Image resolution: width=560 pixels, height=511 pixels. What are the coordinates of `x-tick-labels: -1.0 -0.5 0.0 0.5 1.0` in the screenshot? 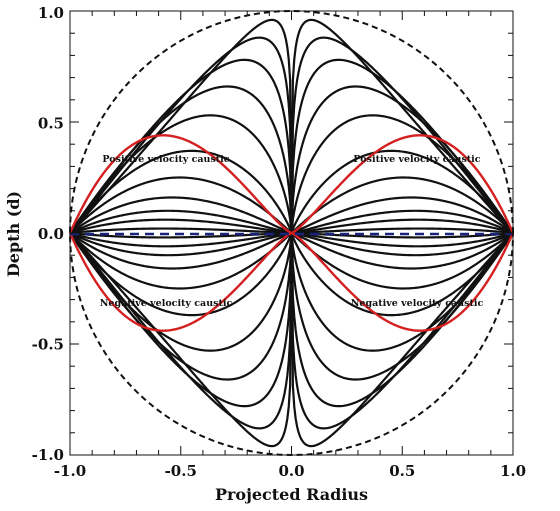 It's located at (290, 471).